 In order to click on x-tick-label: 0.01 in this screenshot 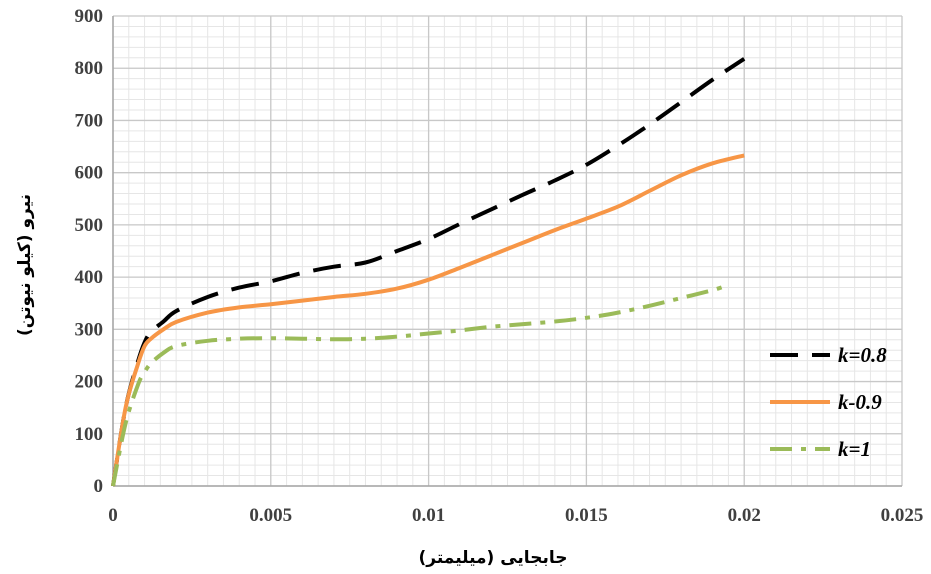, I will do `click(428, 515)`.